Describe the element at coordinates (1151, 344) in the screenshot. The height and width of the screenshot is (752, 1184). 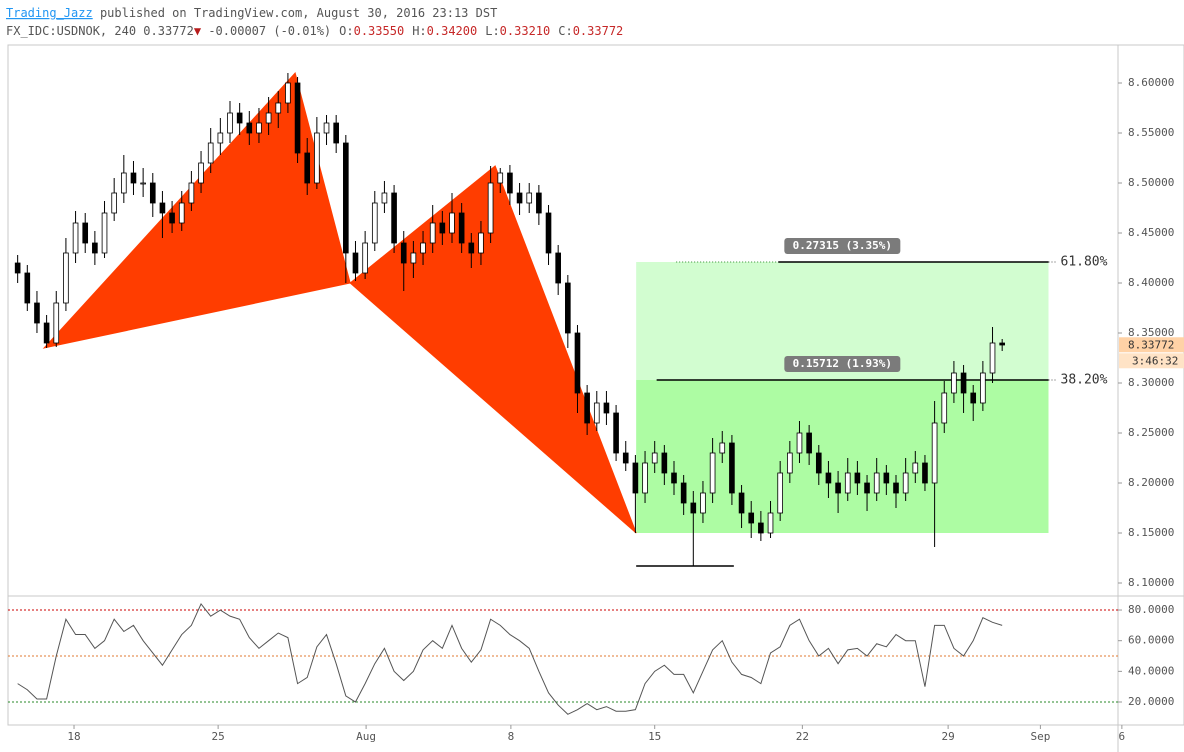
I see `last-price-label: 8.33772` at that location.